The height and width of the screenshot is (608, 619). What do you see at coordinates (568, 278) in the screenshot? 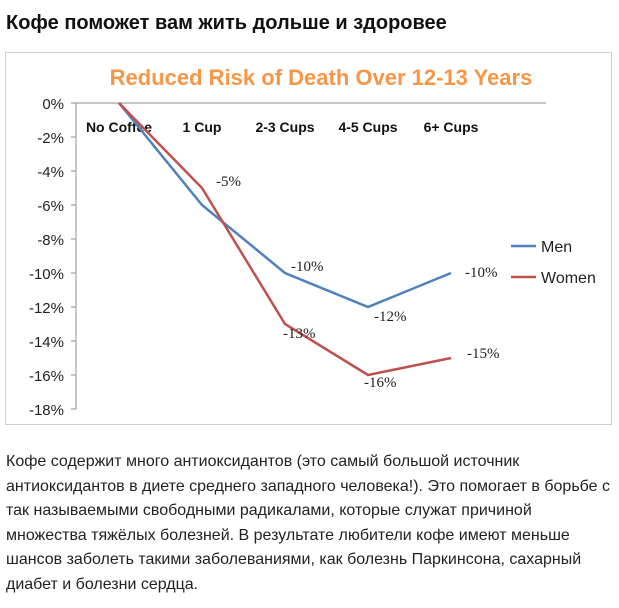
I see `legend-label-women: Women` at bounding box center [568, 278].